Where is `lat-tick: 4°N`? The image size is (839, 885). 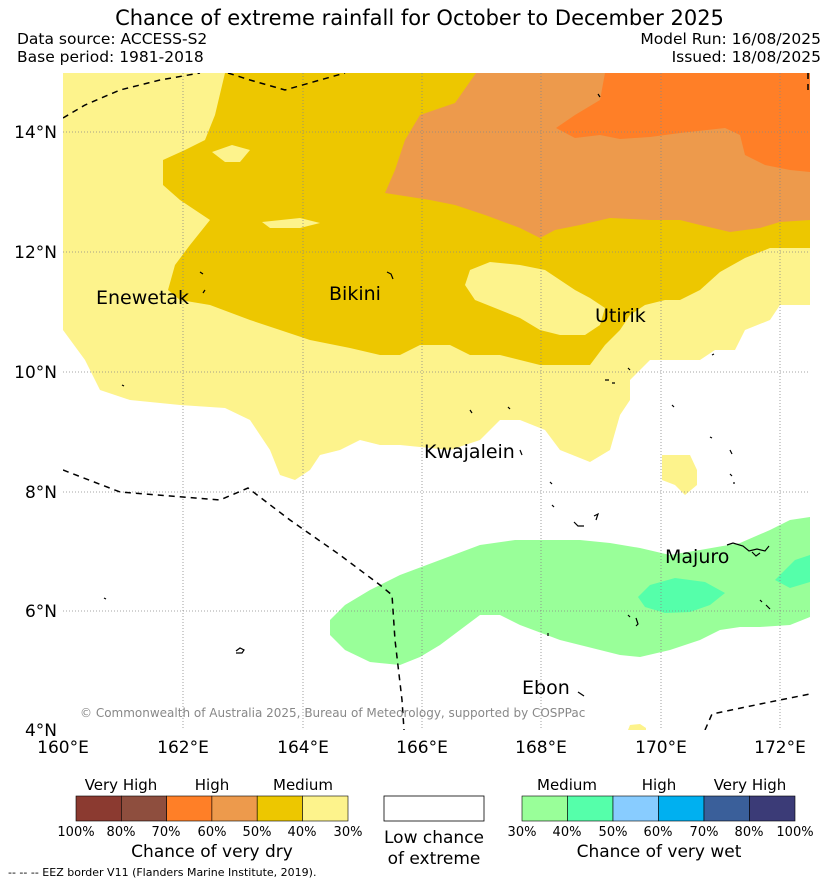
lat-tick: 4°N is located at coordinates (41, 731).